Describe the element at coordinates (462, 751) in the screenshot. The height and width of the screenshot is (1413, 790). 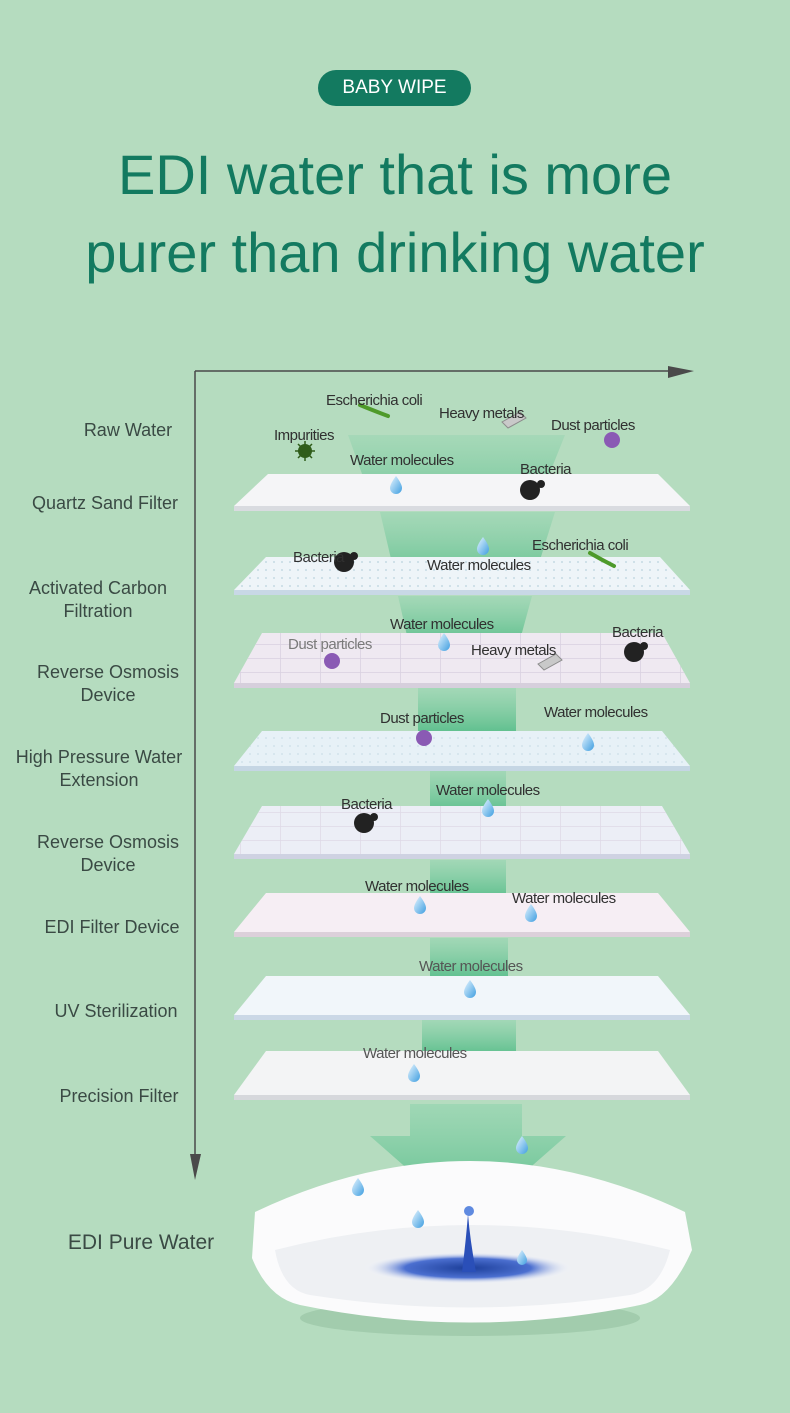
I see `layer-high-pressure` at that location.